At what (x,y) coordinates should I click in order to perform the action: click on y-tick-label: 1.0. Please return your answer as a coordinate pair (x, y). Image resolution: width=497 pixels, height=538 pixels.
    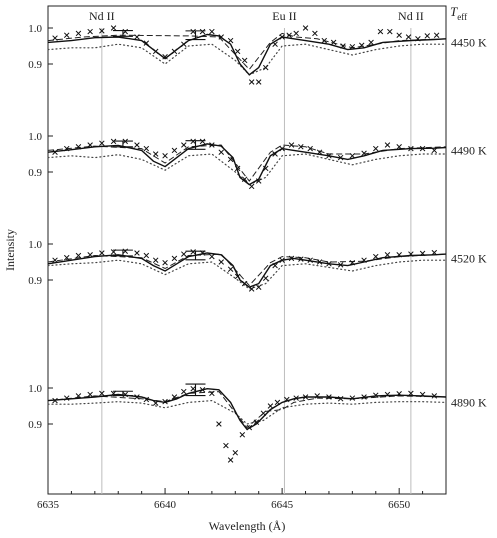
    Looking at the image, I should click on (35, 245).